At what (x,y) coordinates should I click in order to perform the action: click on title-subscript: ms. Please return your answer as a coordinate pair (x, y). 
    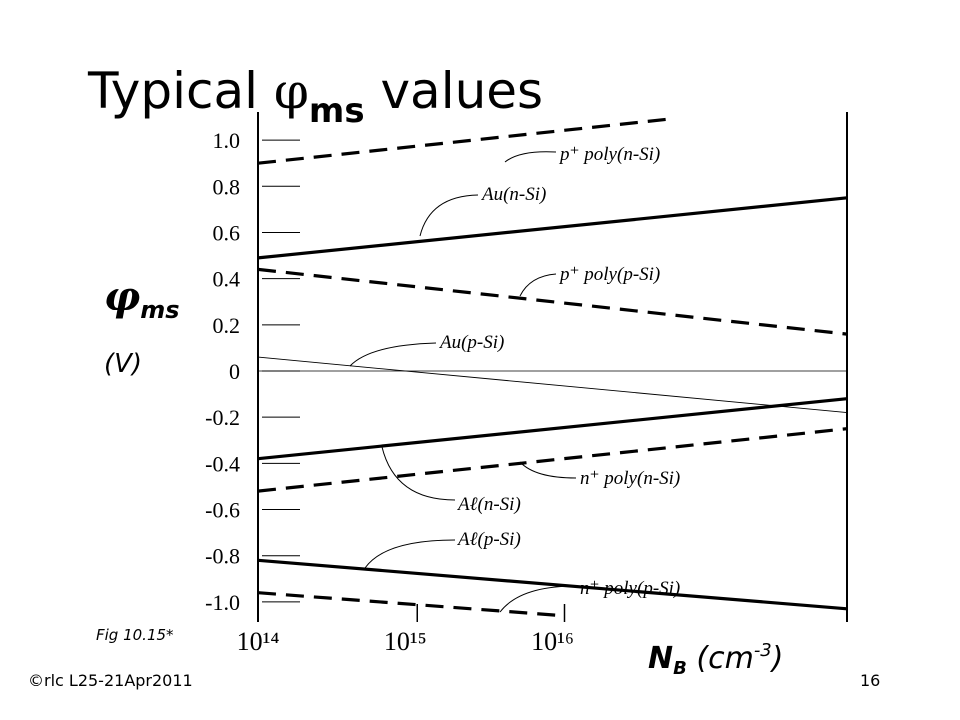
    Looking at the image, I should click on (337, 111).